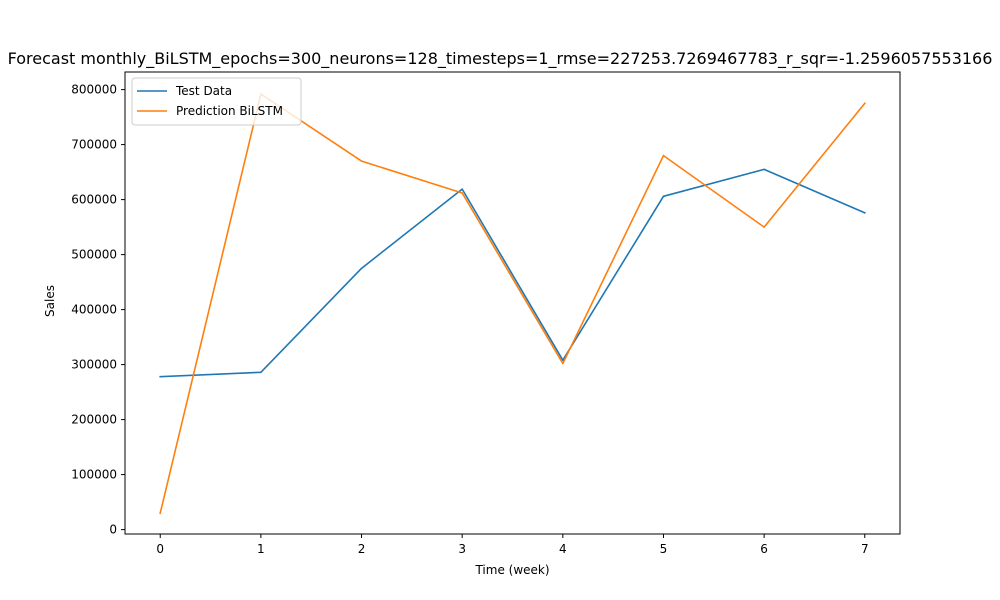 Image resolution: width=1000 pixels, height=600 pixels. What do you see at coordinates (865, 549) in the screenshot?
I see `x-tick-label: 7` at bounding box center [865, 549].